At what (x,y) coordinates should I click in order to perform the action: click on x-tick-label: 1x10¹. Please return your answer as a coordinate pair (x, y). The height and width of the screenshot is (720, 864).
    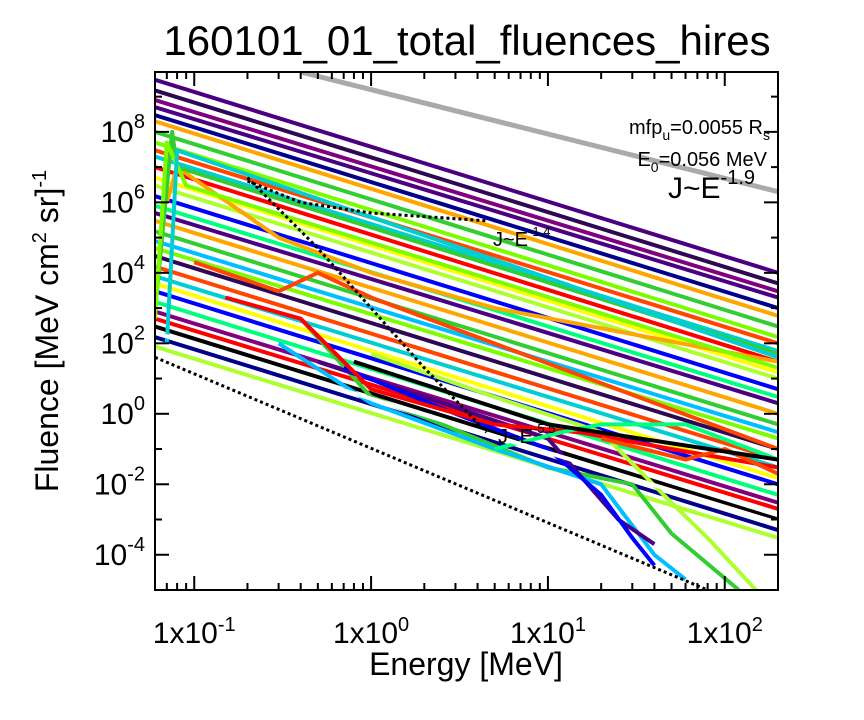
    Looking at the image, I should click on (548, 632).